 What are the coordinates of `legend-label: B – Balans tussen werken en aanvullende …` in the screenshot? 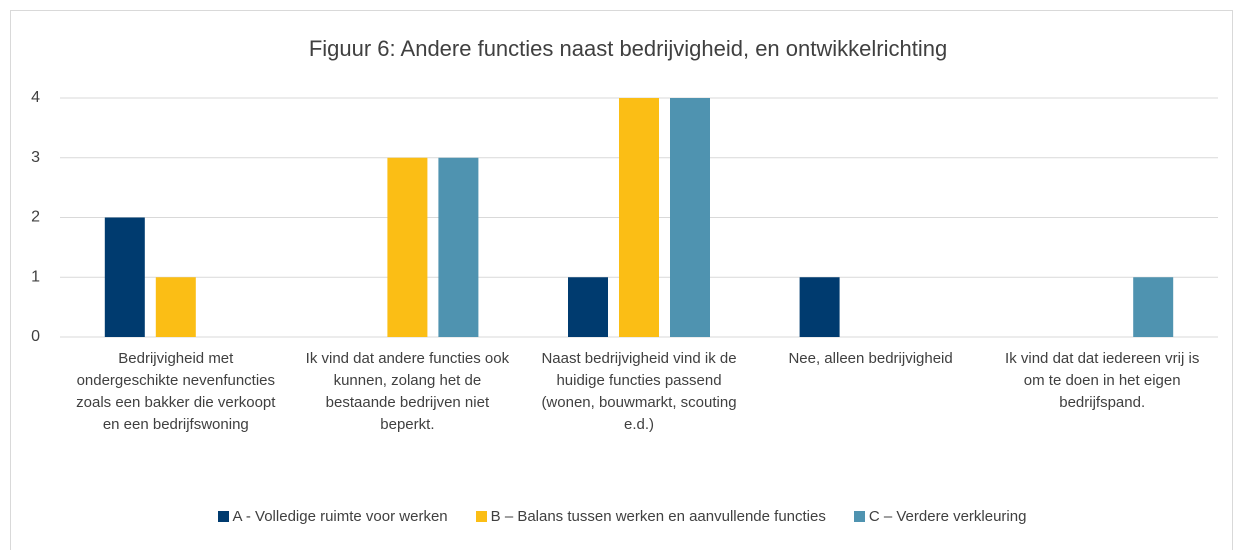 It's located at (658, 516).